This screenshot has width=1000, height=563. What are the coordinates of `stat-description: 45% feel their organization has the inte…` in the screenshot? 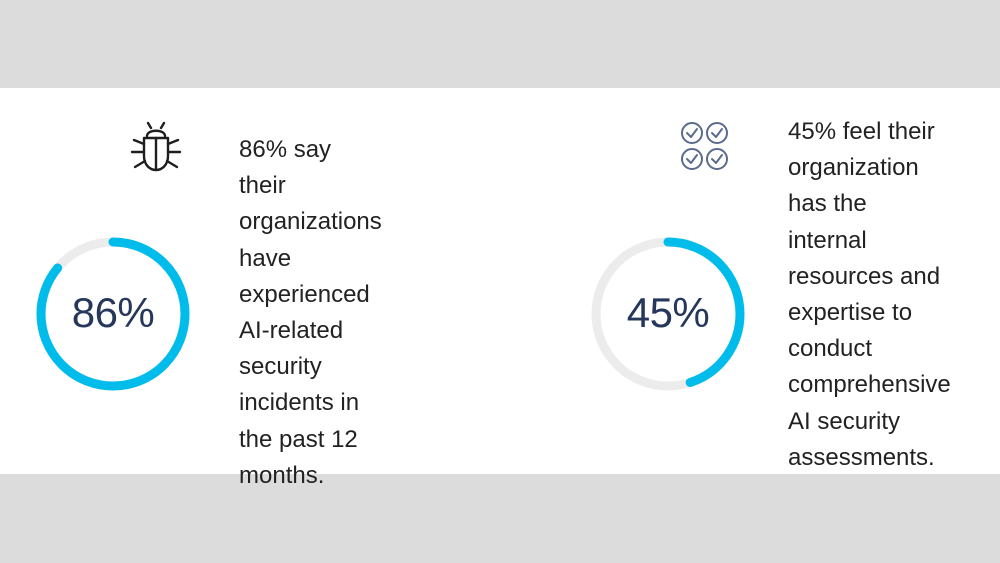 It's located at (869, 295).